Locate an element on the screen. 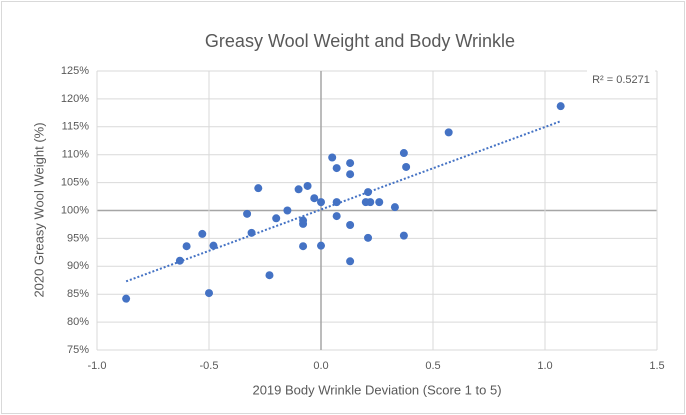 This screenshot has height=415, width=686. x-tick-label: 1.0 is located at coordinates (544, 366).